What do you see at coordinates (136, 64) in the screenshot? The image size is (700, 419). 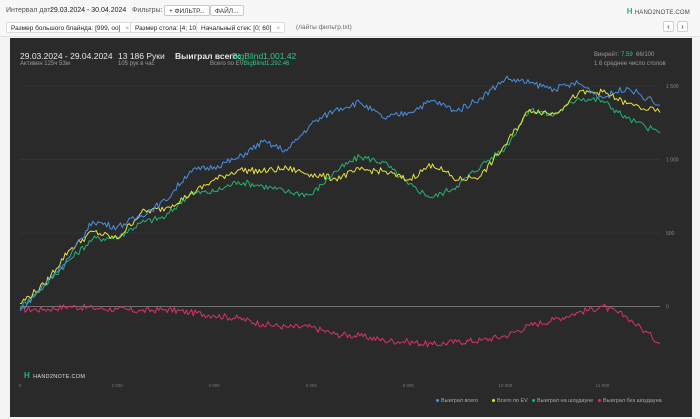 I see `hands-per-hour: 105 рук в час` at bounding box center [136, 64].